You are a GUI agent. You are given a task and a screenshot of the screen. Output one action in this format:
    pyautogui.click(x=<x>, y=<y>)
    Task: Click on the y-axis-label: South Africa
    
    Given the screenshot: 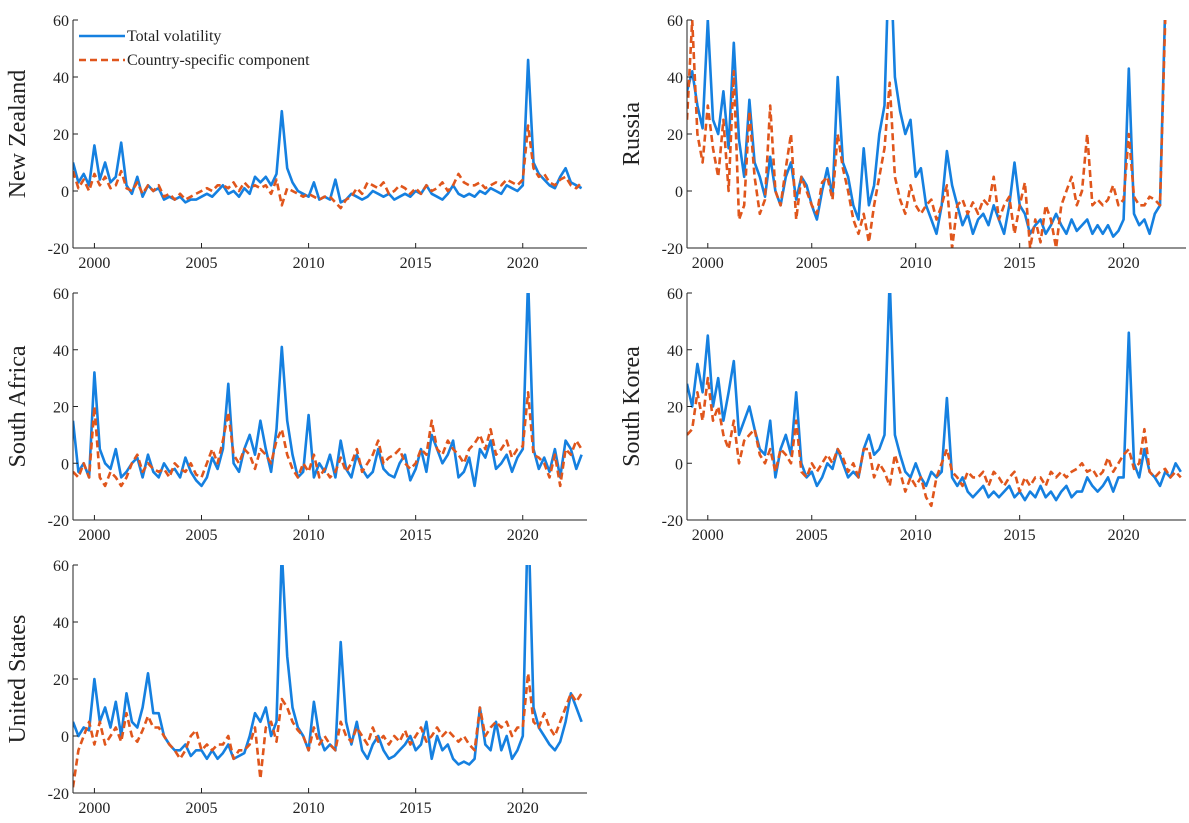 What is the action you would take?
    pyautogui.click(x=18, y=406)
    